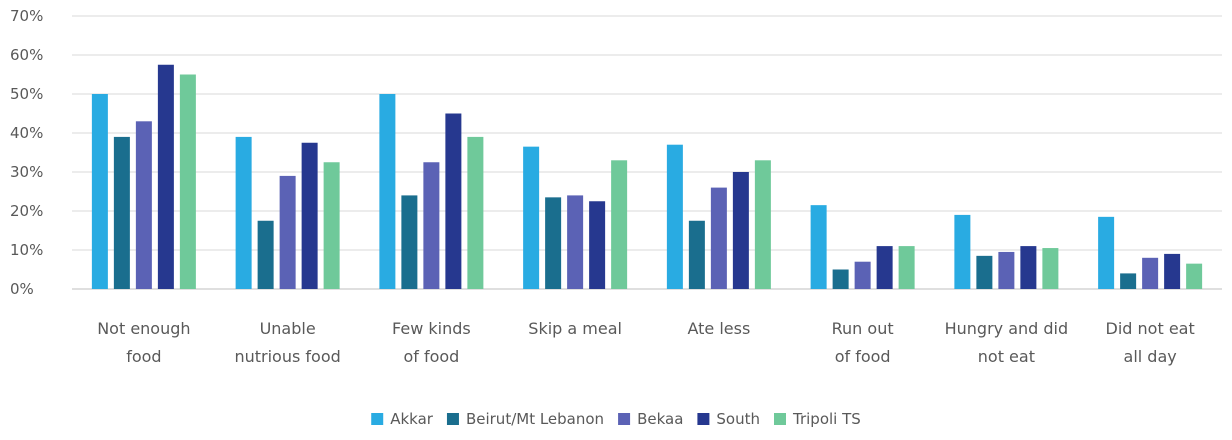 The image size is (1232, 440). What do you see at coordinates (26, 250) in the screenshot?
I see `y-tick-label: 10%` at bounding box center [26, 250].